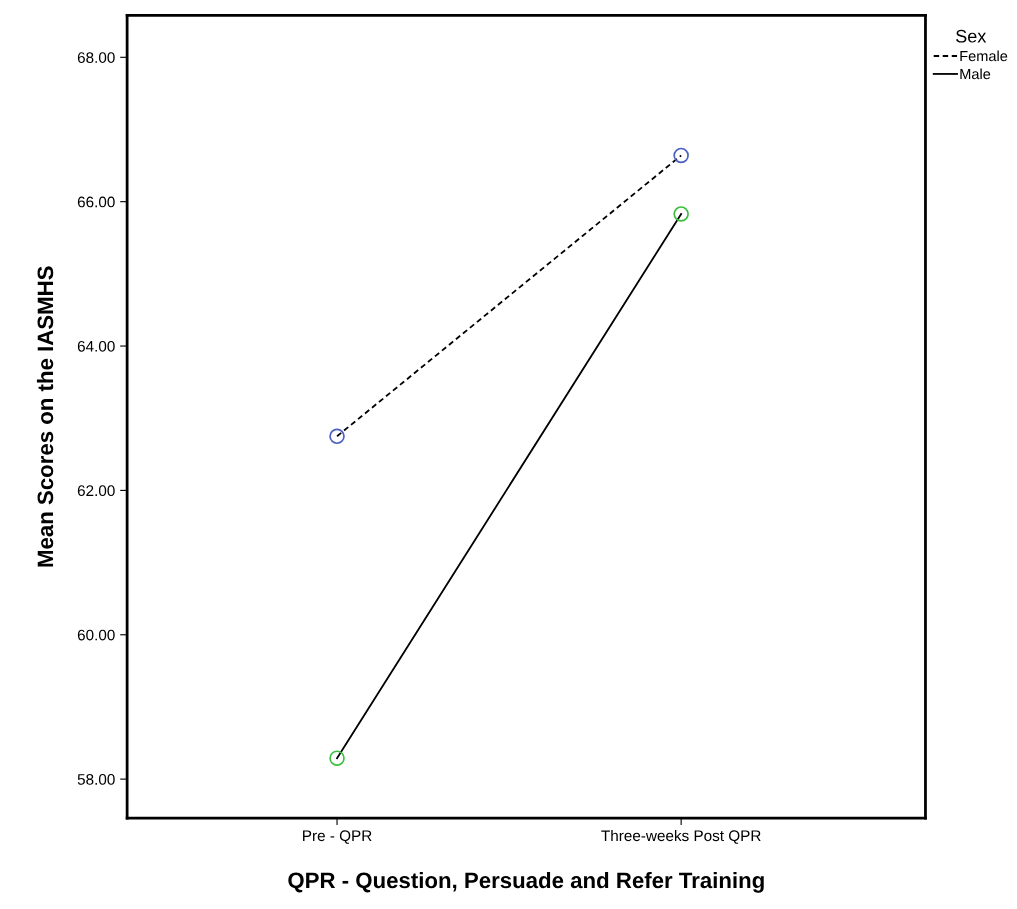  Describe the element at coordinates (975, 74) in the screenshot. I see `legend-label: Male` at that location.